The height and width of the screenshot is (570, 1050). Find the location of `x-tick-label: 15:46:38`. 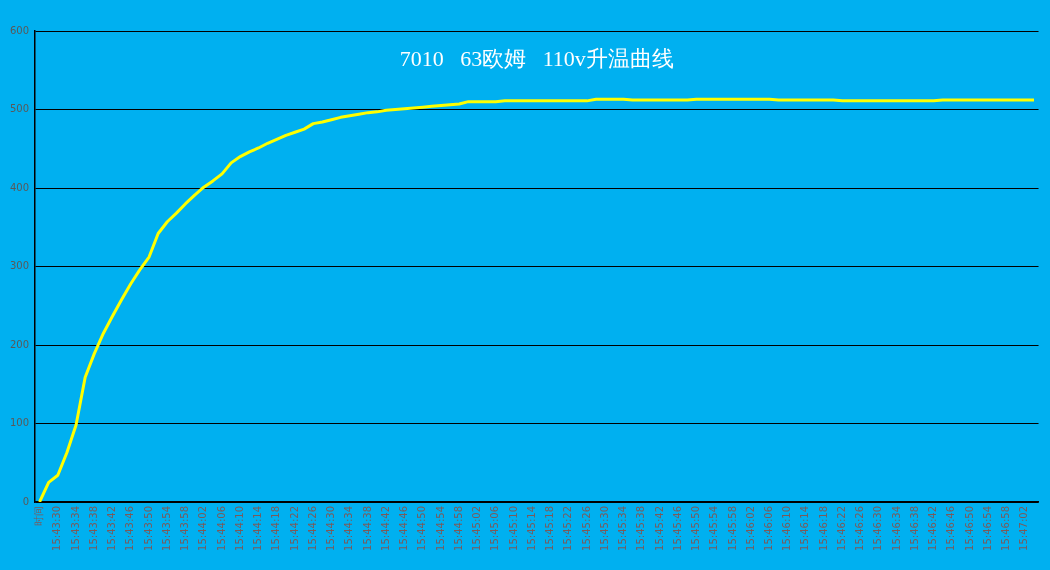

x-tick-label: 15:46:38 is located at coordinates (914, 528).